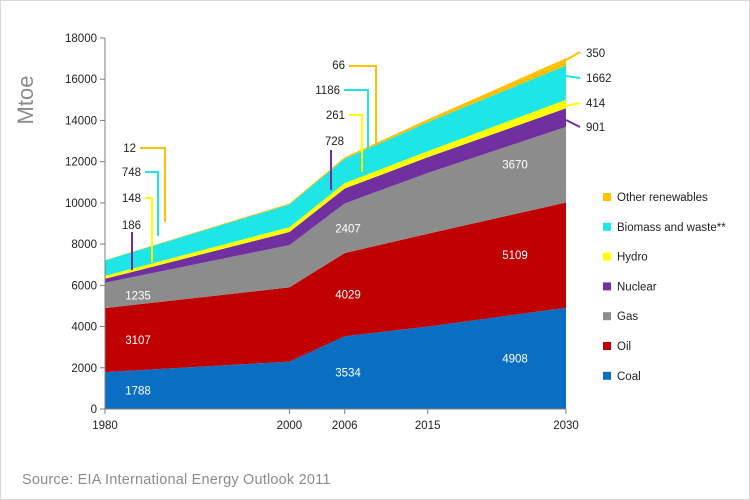 This screenshot has height=500, width=750. What do you see at coordinates (671, 228) in the screenshot?
I see `legend-label: Biomass and waste**` at bounding box center [671, 228].